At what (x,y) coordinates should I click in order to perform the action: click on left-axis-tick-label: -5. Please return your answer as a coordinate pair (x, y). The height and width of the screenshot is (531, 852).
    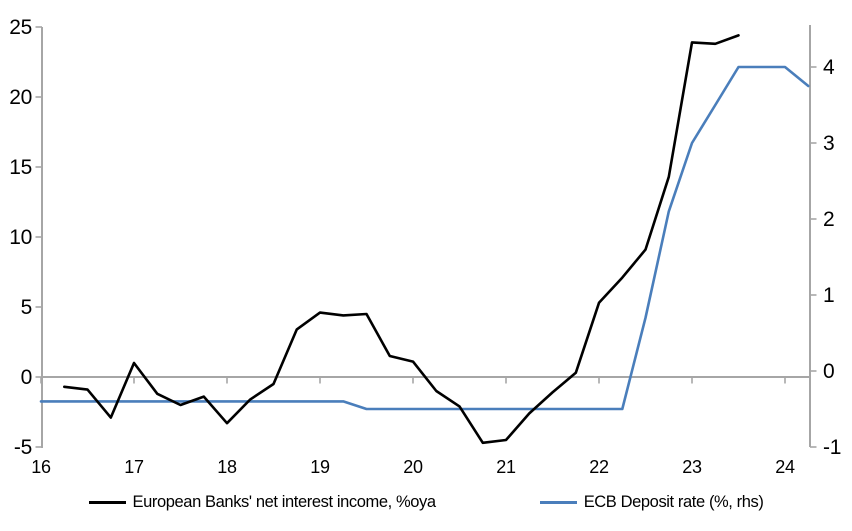
    Looking at the image, I should click on (23, 447).